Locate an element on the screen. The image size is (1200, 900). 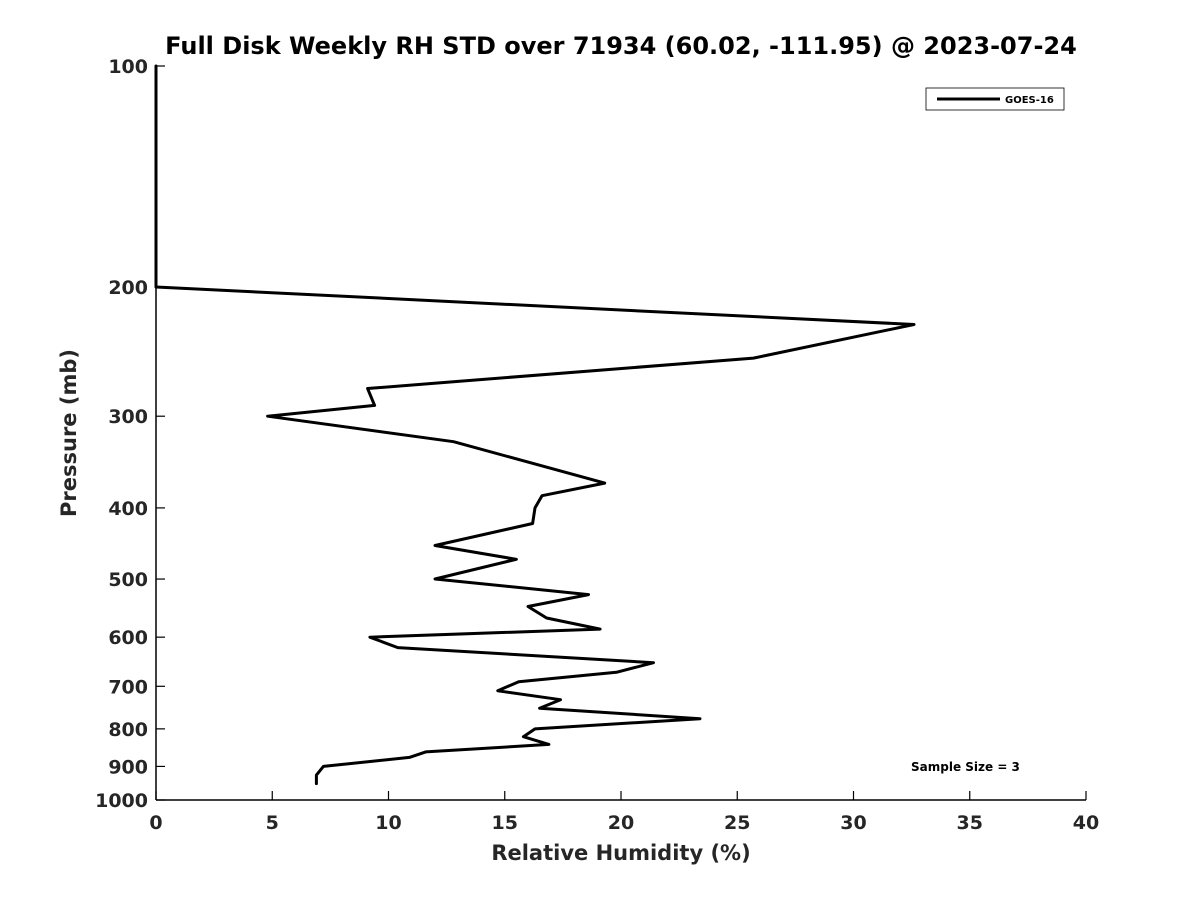
y-axis-label: Pressure (mb) is located at coordinates (69, 433).